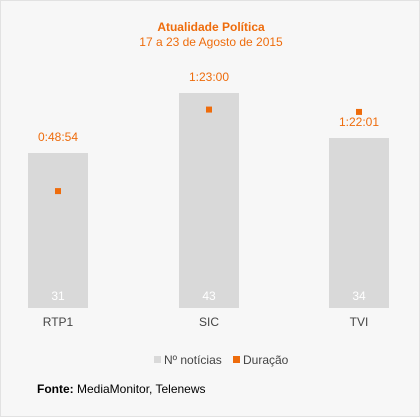 Image resolution: width=420 pixels, height=417 pixels. I want to click on duration-label-tvi: 1:22:01, so click(359, 122).